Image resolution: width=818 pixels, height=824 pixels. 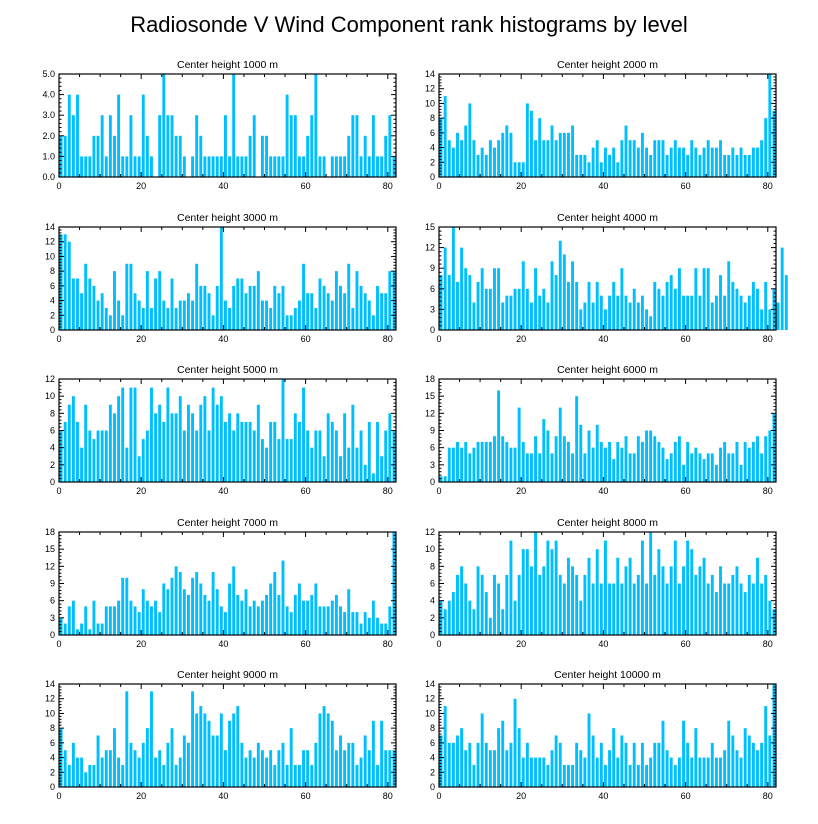 I want to click on y-tick-label: 2, so click(x=432, y=618).